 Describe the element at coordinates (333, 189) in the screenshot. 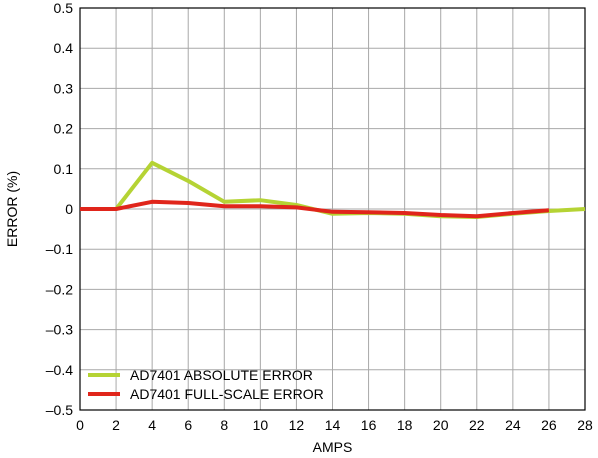

I see `series-lines` at that location.